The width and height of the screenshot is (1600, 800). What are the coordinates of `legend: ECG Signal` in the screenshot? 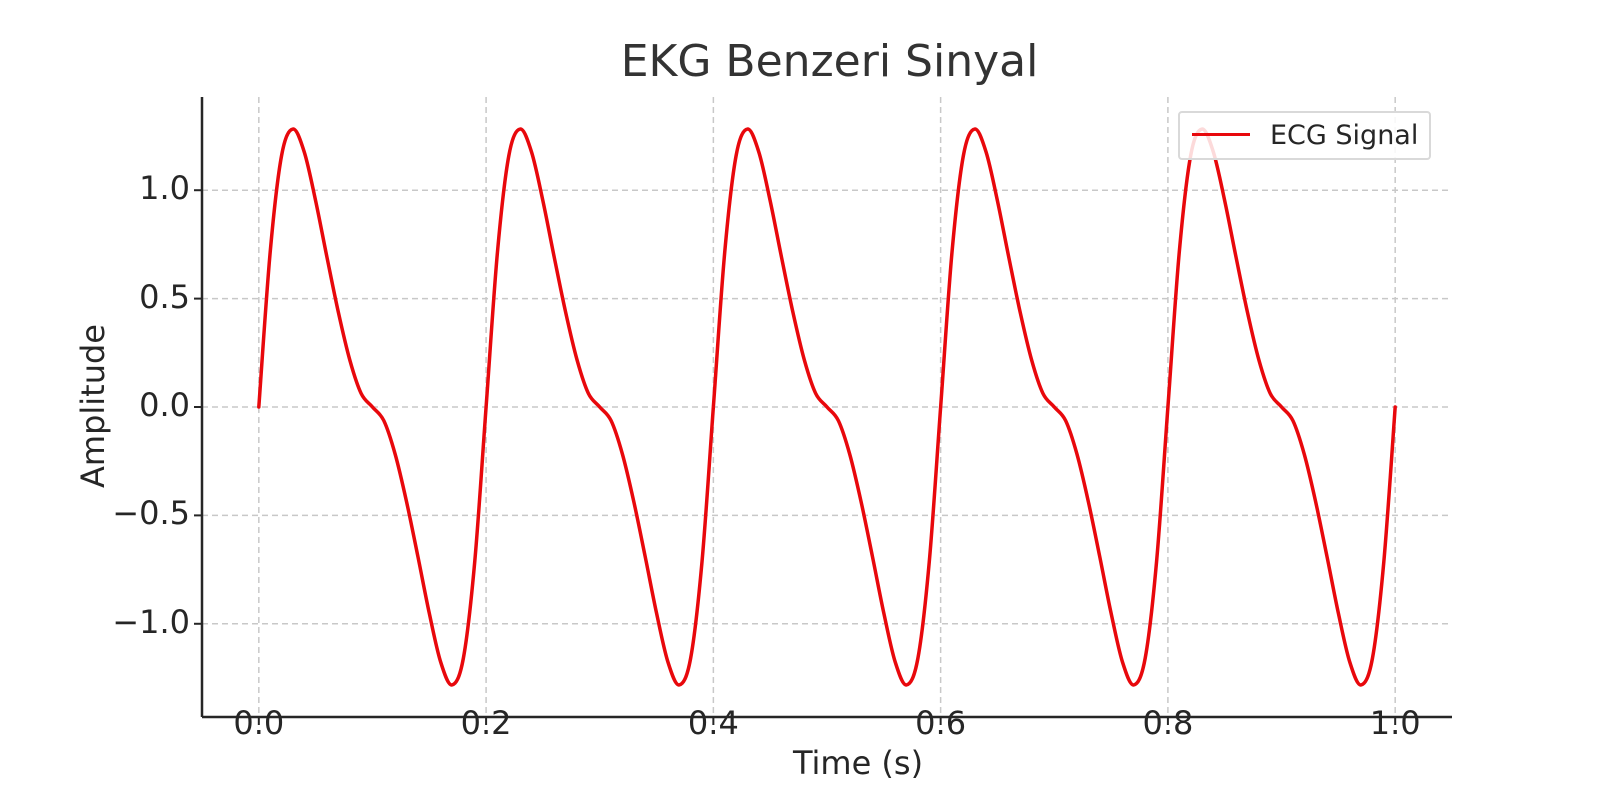 It's located at (1304, 135).